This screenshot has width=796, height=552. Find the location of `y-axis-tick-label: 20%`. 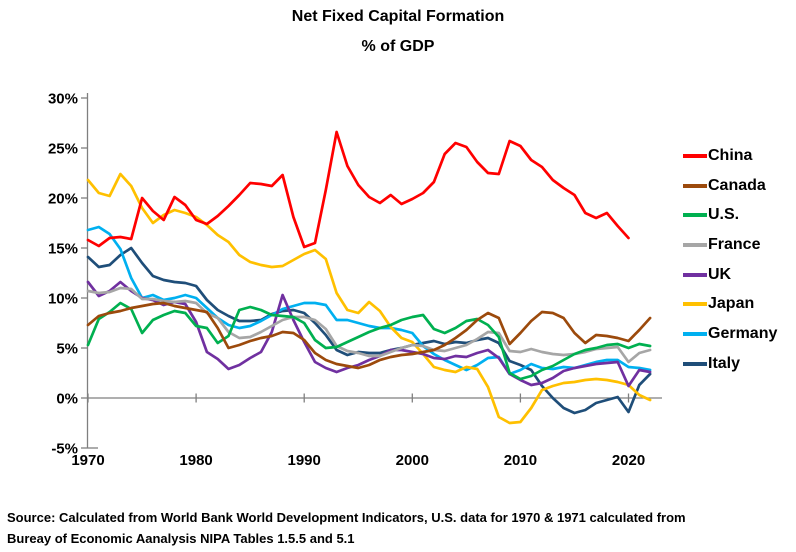

y-axis-tick-label: 20% is located at coordinates (63, 199).